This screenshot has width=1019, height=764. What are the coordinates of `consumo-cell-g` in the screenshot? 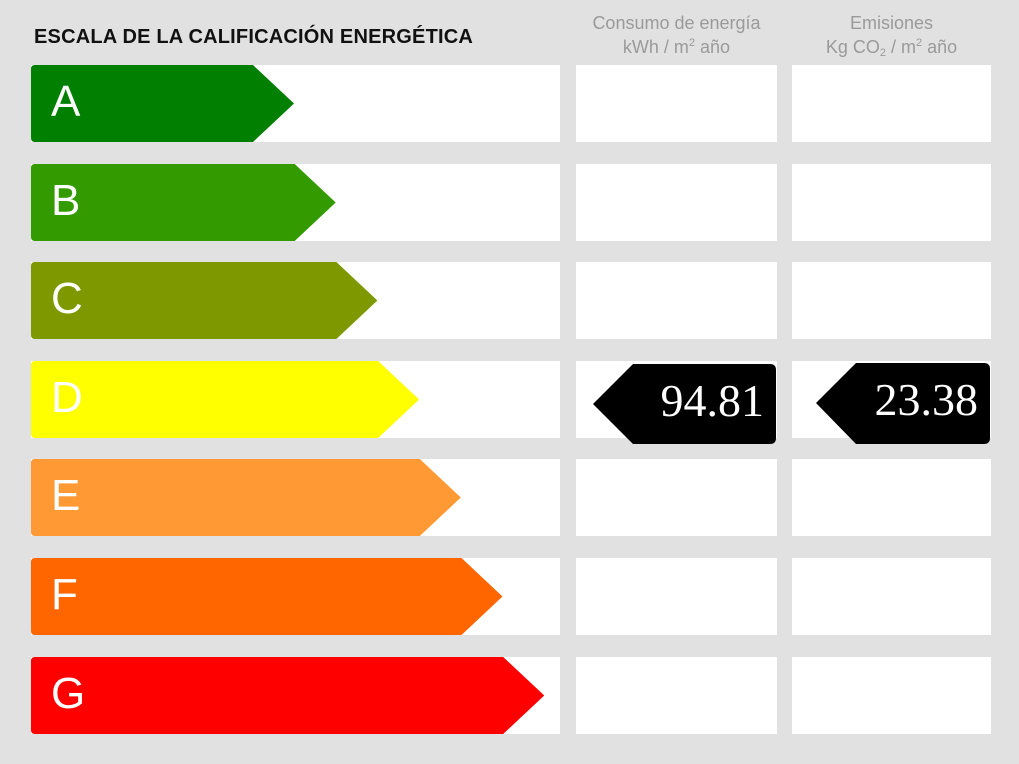 It's located at (676, 695).